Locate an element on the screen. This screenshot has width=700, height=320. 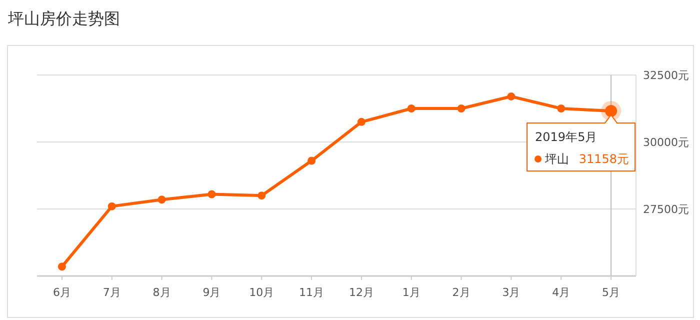
x-tick-label: 11月 is located at coordinates (311, 292).